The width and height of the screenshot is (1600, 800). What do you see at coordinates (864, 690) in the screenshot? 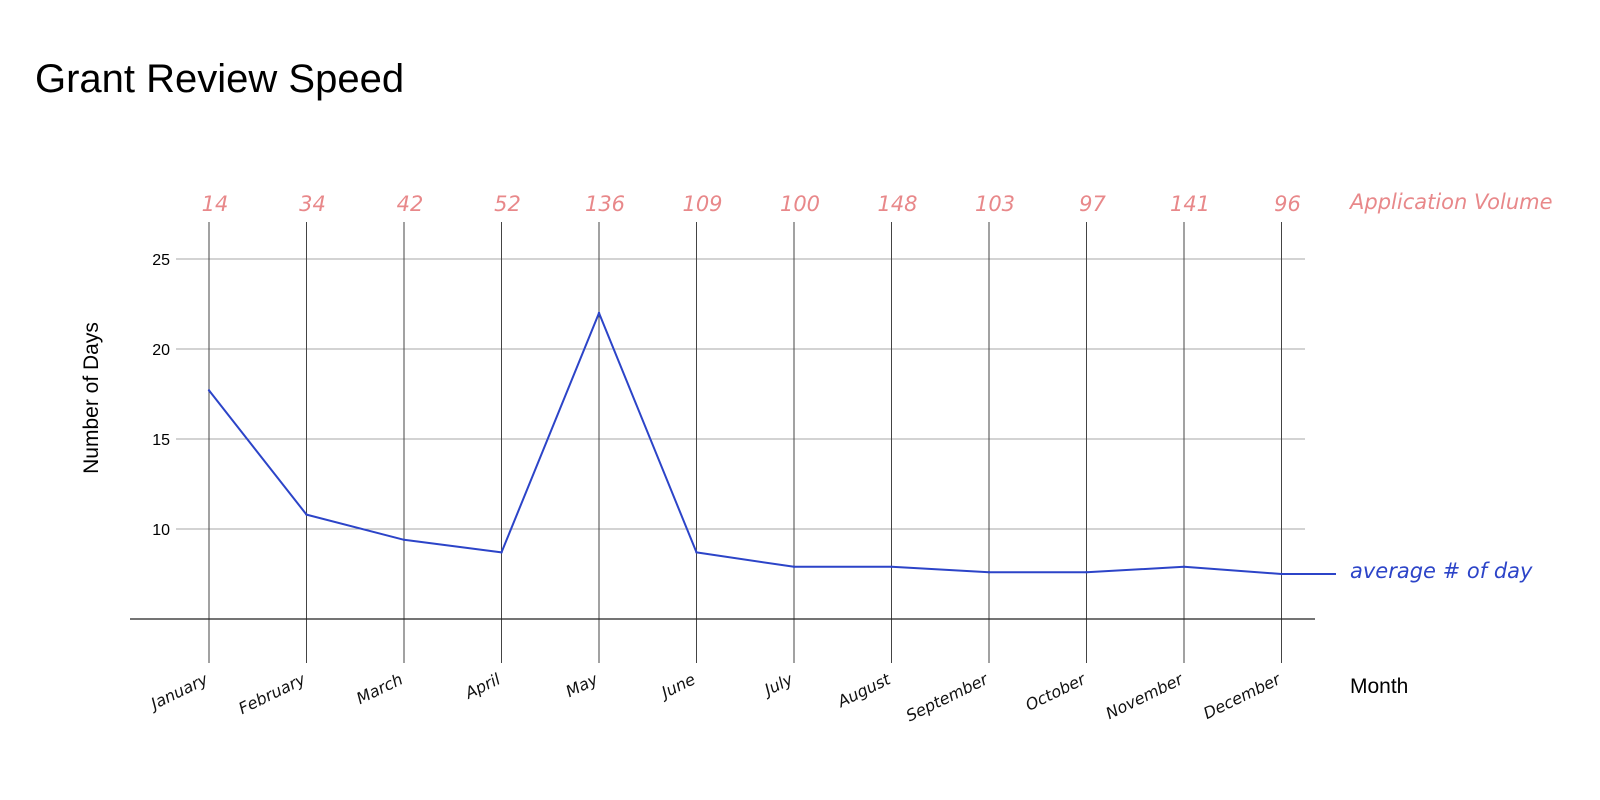
I see `x-tick-label: August` at bounding box center [864, 690].